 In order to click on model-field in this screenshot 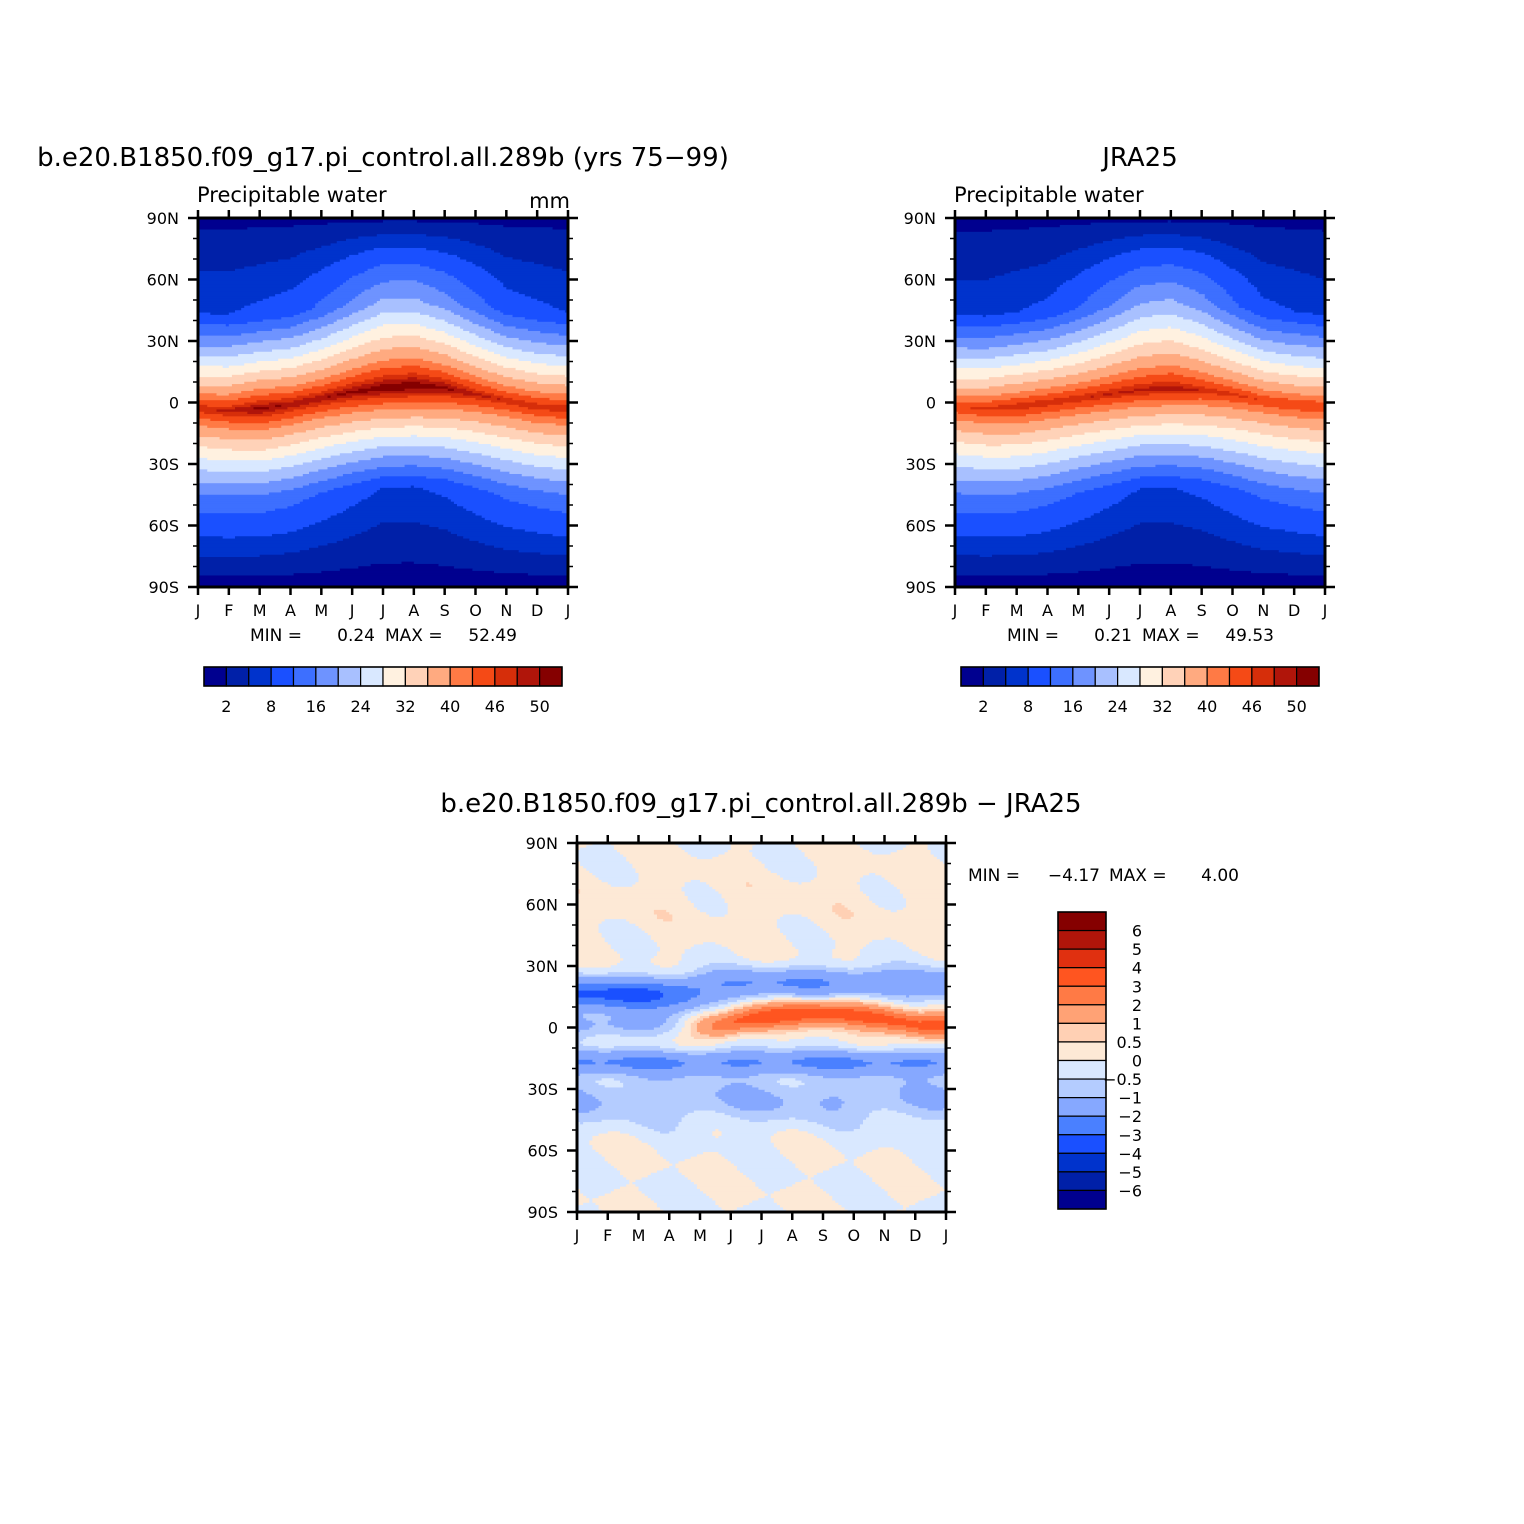, I will do `click(383, 402)`.